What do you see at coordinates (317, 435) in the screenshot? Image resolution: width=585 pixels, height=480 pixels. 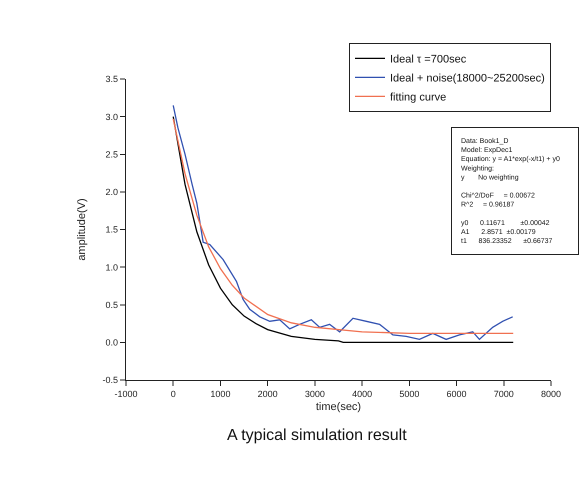 I see `text: A typical simulation result` at bounding box center [317, 435].